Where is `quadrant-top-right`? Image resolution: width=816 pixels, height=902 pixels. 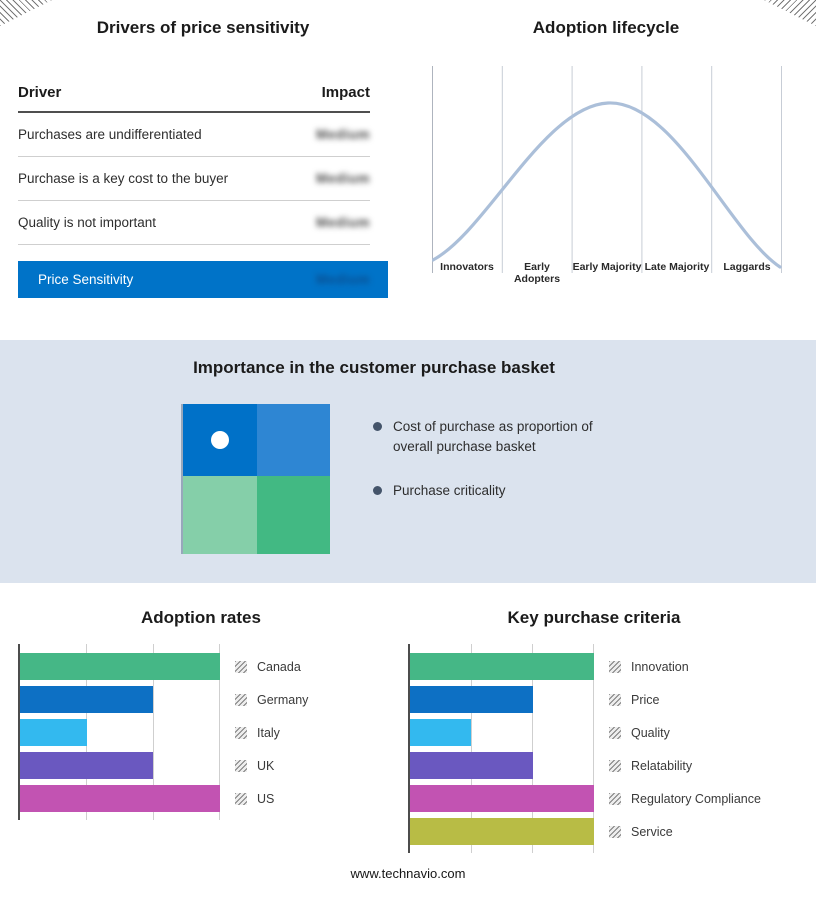 quadrant-top-right is located at coordinates (293, 440).